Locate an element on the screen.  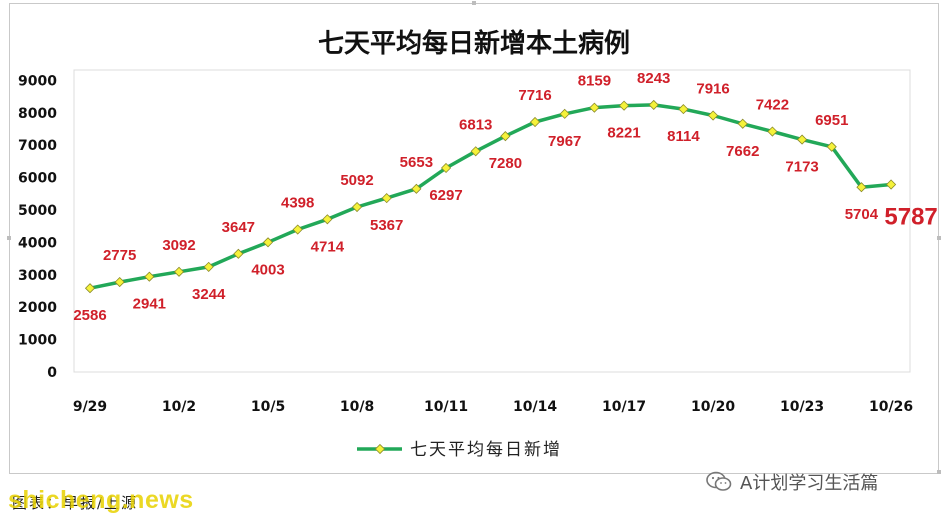
x-tick-label: 9/29 is located at coordinates (90, 407).